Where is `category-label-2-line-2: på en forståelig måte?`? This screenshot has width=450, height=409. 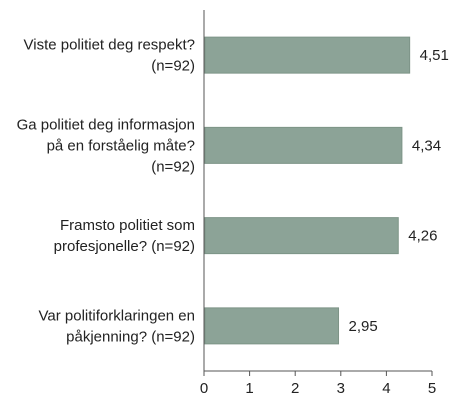 category-label-2-line-2: på en forståelig måte? is located at coordinates (121, 145).